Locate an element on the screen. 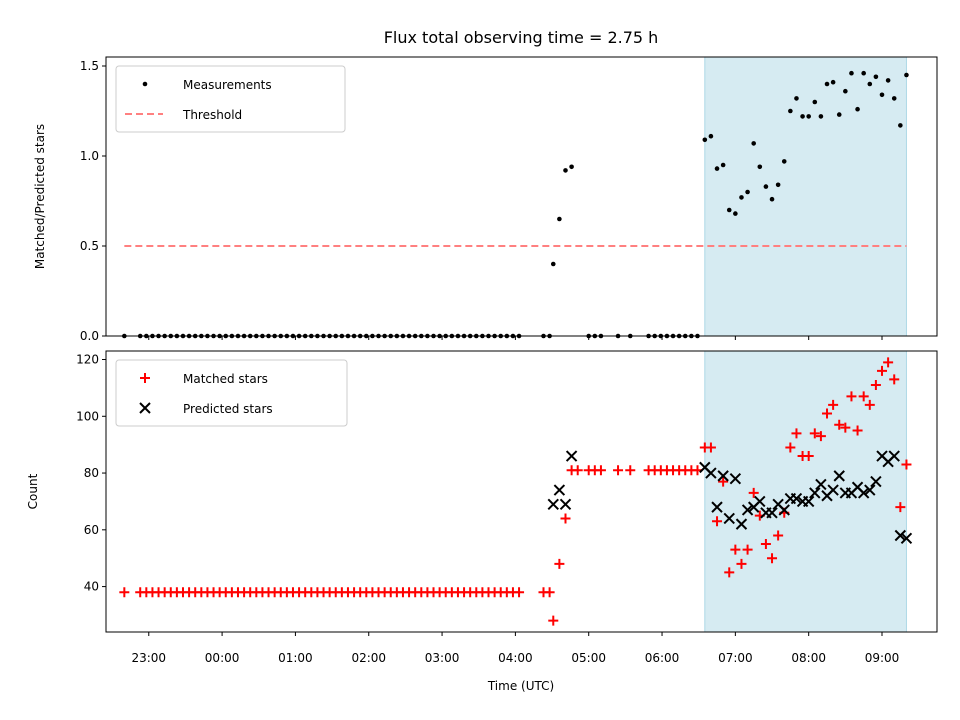 The width and height of the screenshot is (960, 720). x-tick-label: 06:00 is located at coordinates (662, 658).